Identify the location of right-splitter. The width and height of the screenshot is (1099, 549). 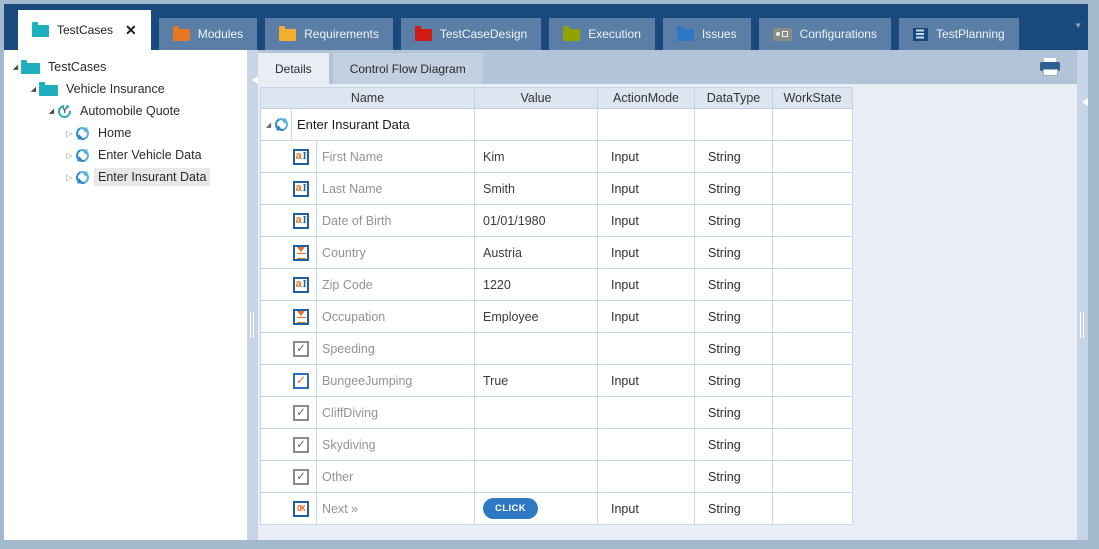
(1082, 295).